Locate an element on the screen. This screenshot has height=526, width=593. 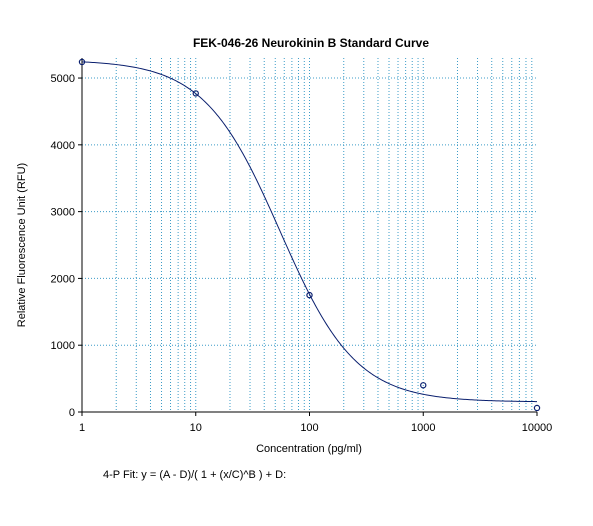
x-tick-label: 1 is located at coordinates (82, 428).